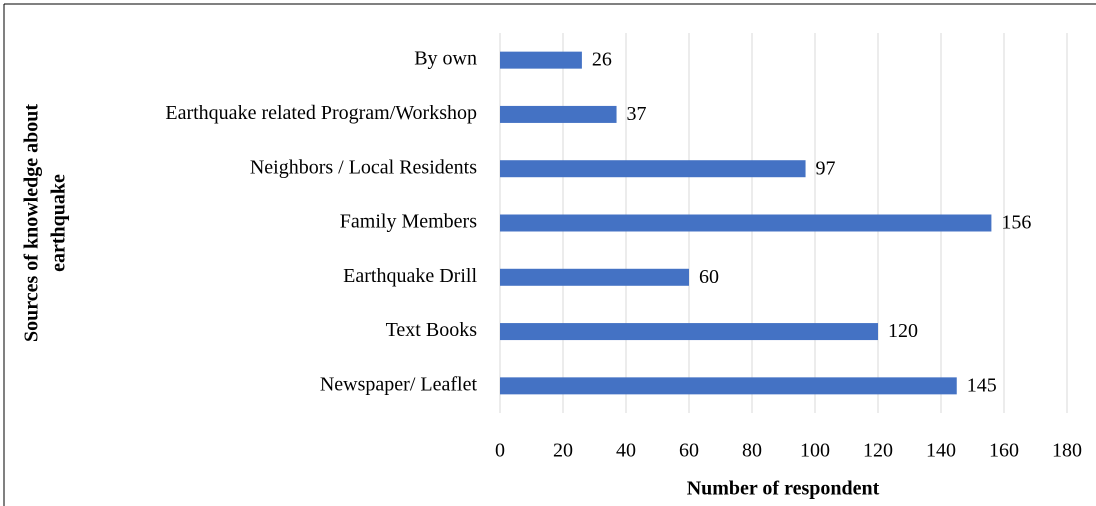  What do you see at coordinates (1004, 451) in the screenshot?
I see `x-tick-label: 160` at bounding box center [1004, 451].